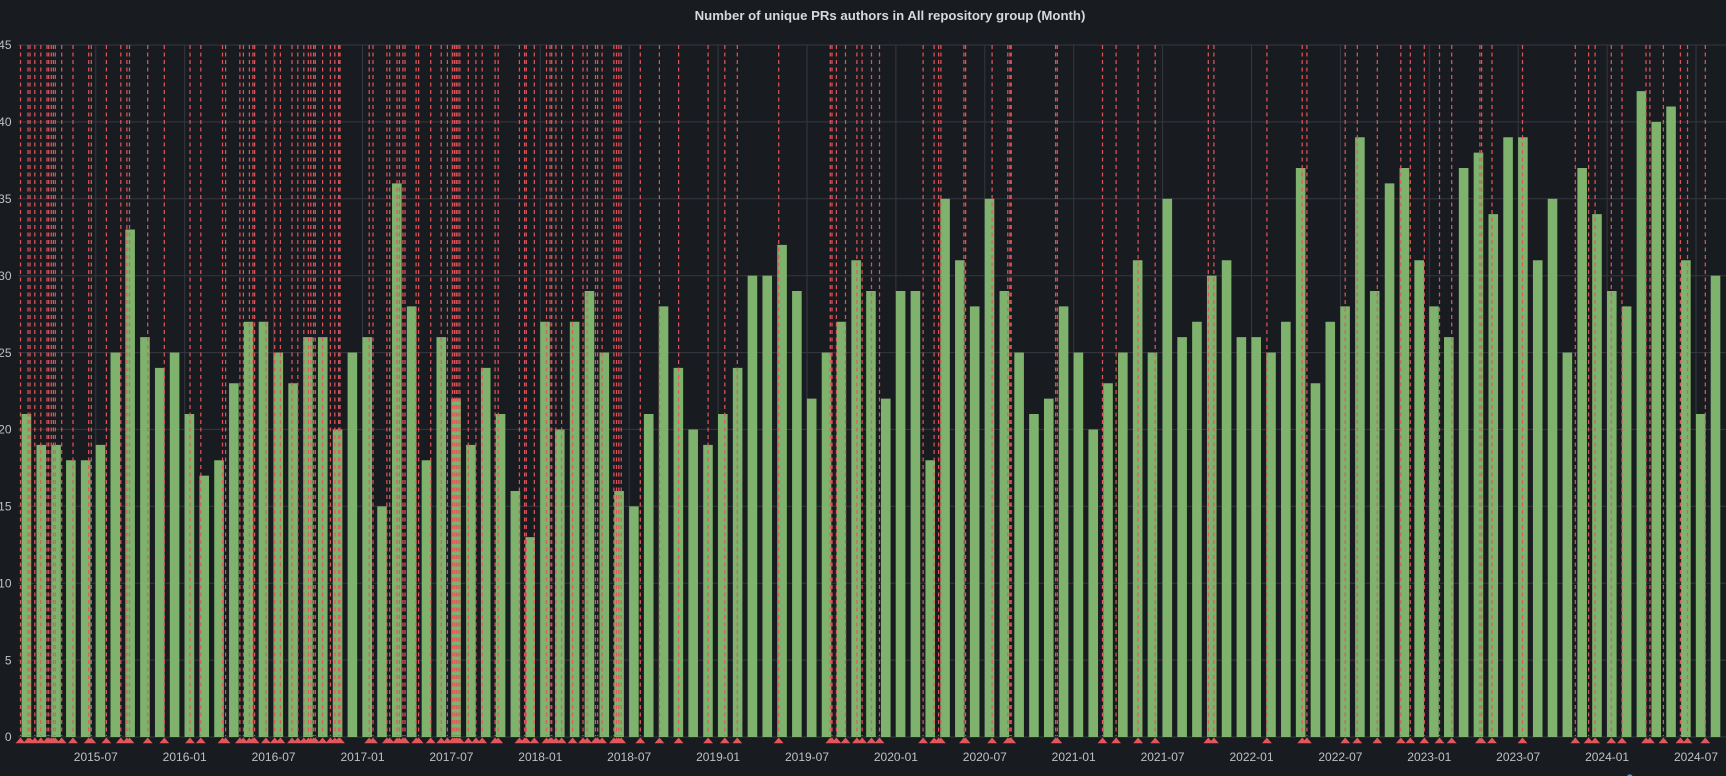 Image resolution: width=1726 pixels, height=776 pixels. What do you see at coordinates (540, 757) in the screenshot?
I see `svg-text: 2018-01` at bounding box center [540, 757].